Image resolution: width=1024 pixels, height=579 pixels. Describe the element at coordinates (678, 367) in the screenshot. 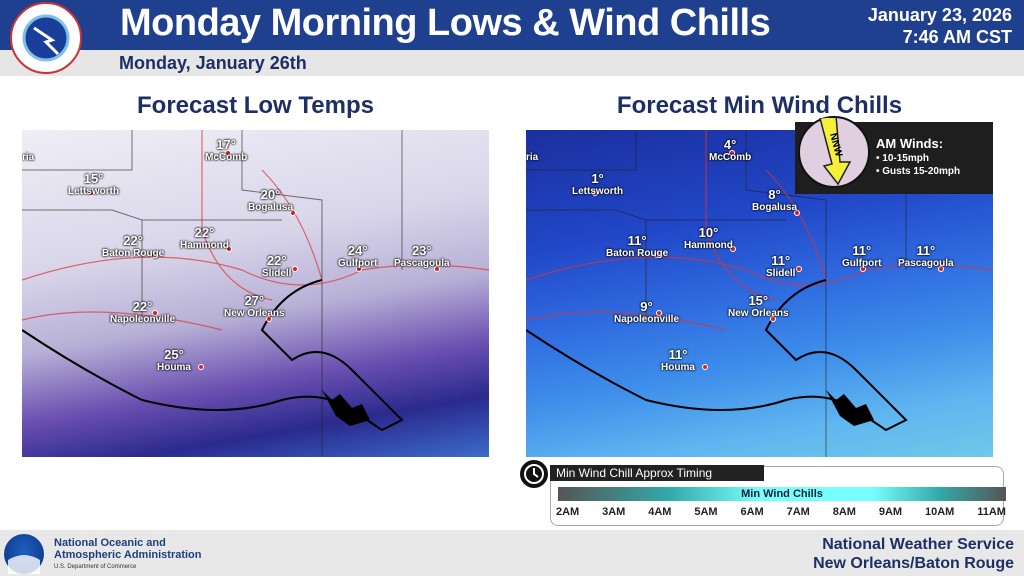

I see `city-name: Houma` at that location.